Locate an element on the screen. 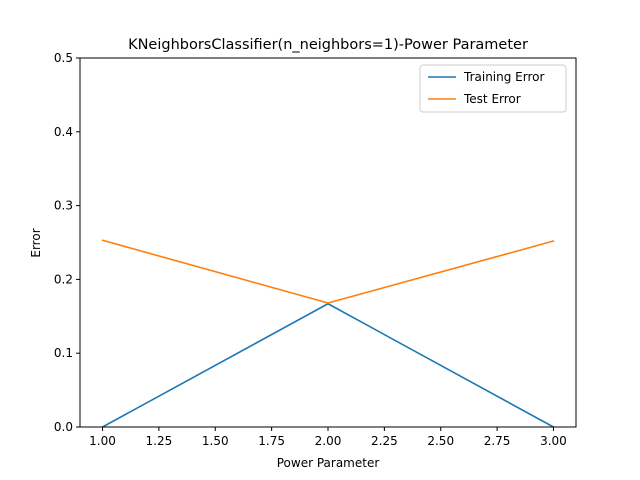  legend: Training Error Test Error is located at coordinates (493, 88).